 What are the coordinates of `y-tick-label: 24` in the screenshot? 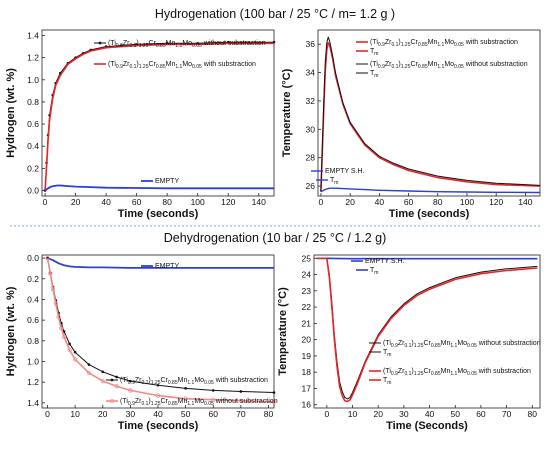 It's located at (307, 275).